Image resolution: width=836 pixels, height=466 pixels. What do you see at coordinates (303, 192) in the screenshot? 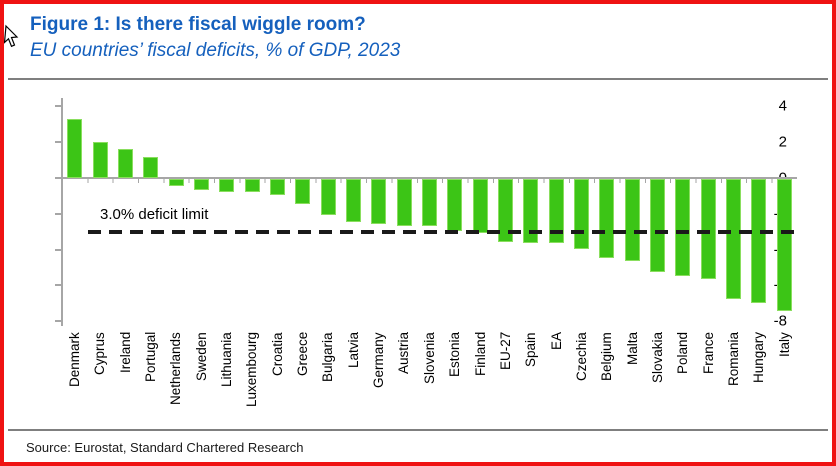
I see `bar-greece` at bounding box center [303, 192].